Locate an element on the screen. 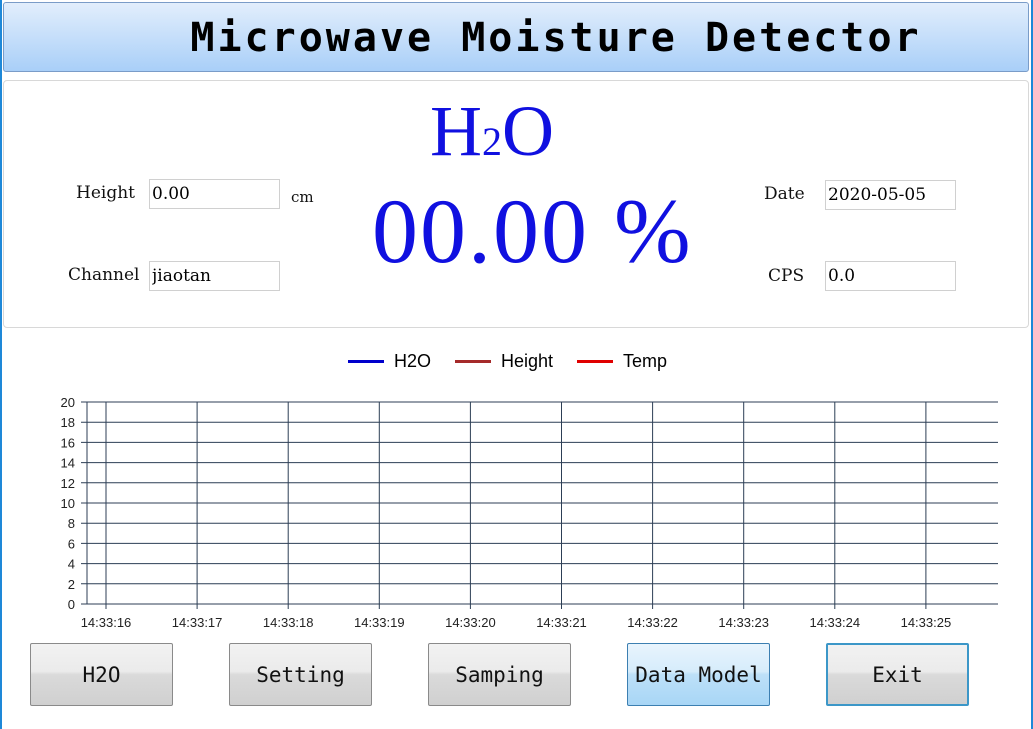 This screenshot has height=729, width=1033. legend-item-temp: Temp is located at coordinates (622, 361).